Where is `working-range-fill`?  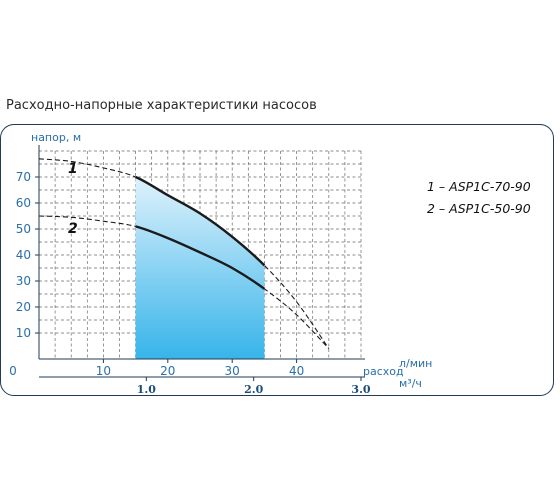
working-range-fill is located at coordinates (200, 268).